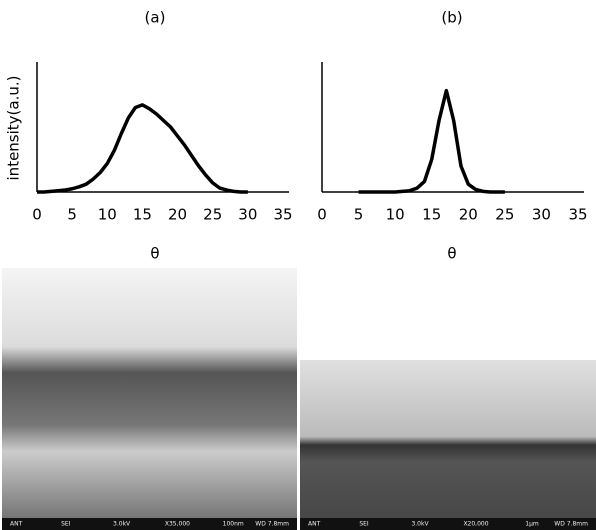 The height and width of the screenshot is (530, 596). Describe the element at coordinates (532, 524) in the screenshot. I see `image-footer-text: 1μm` at that location.